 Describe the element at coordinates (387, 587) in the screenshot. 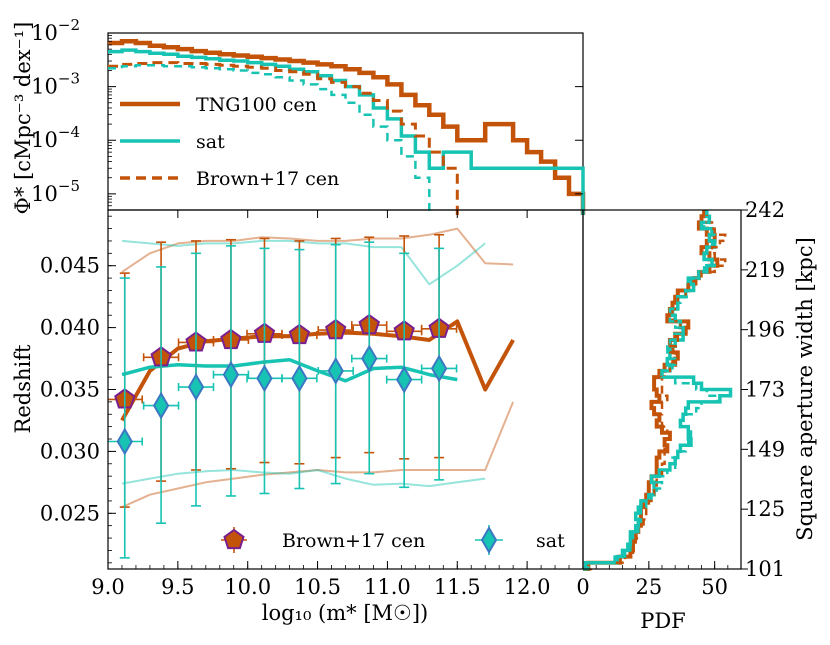

I see `main-xtick-label: 11.0` at that location.